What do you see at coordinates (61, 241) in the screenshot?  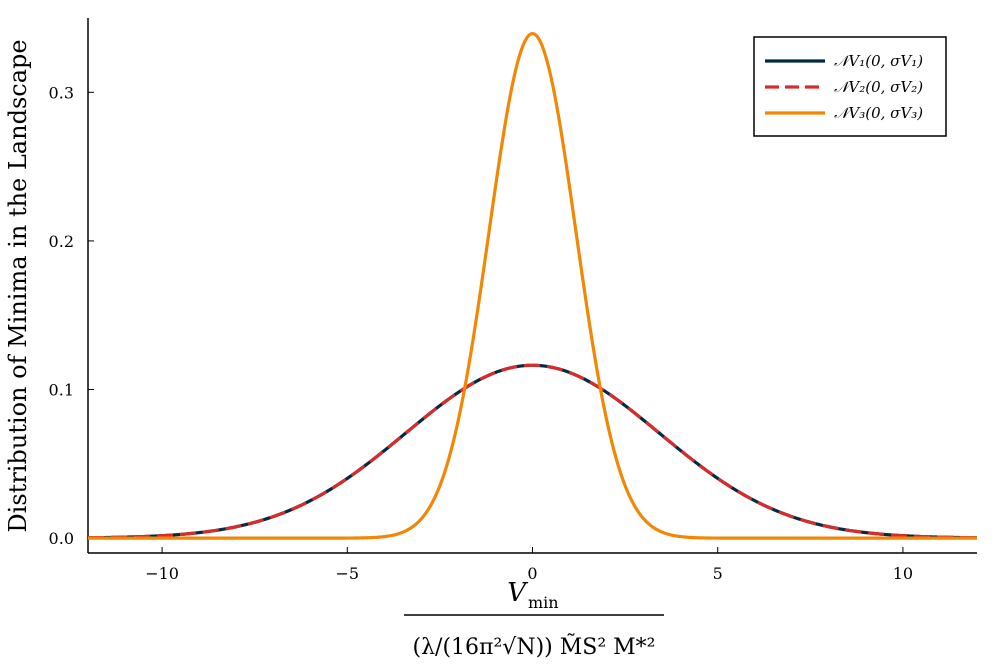 I see `y-tick-label: 0.2` at bounding box center [61, 241].